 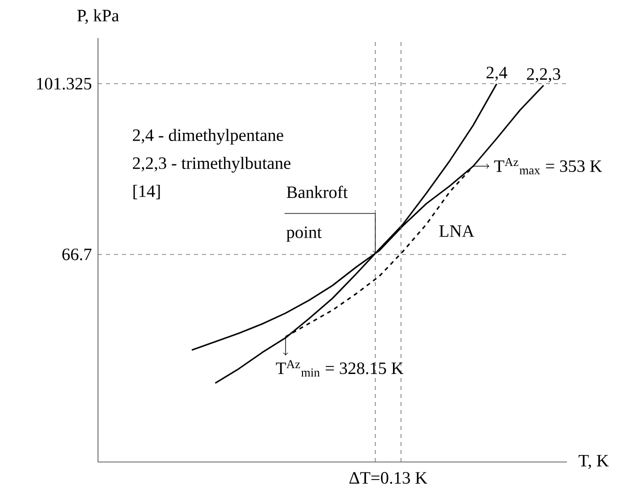 I want to click on annotation: T$^{Az}$$_{min}$ = 328.15 K, so click(x=340, y=368).